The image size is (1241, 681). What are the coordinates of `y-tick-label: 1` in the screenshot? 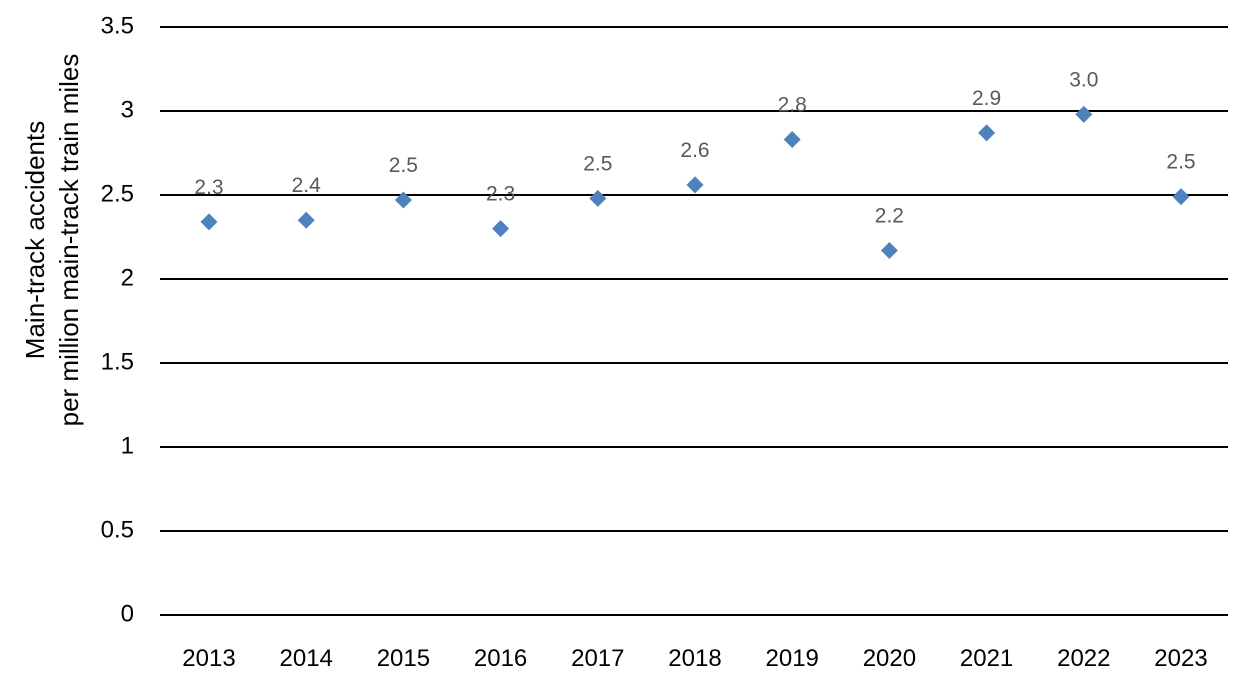 It's located at (127, 445).